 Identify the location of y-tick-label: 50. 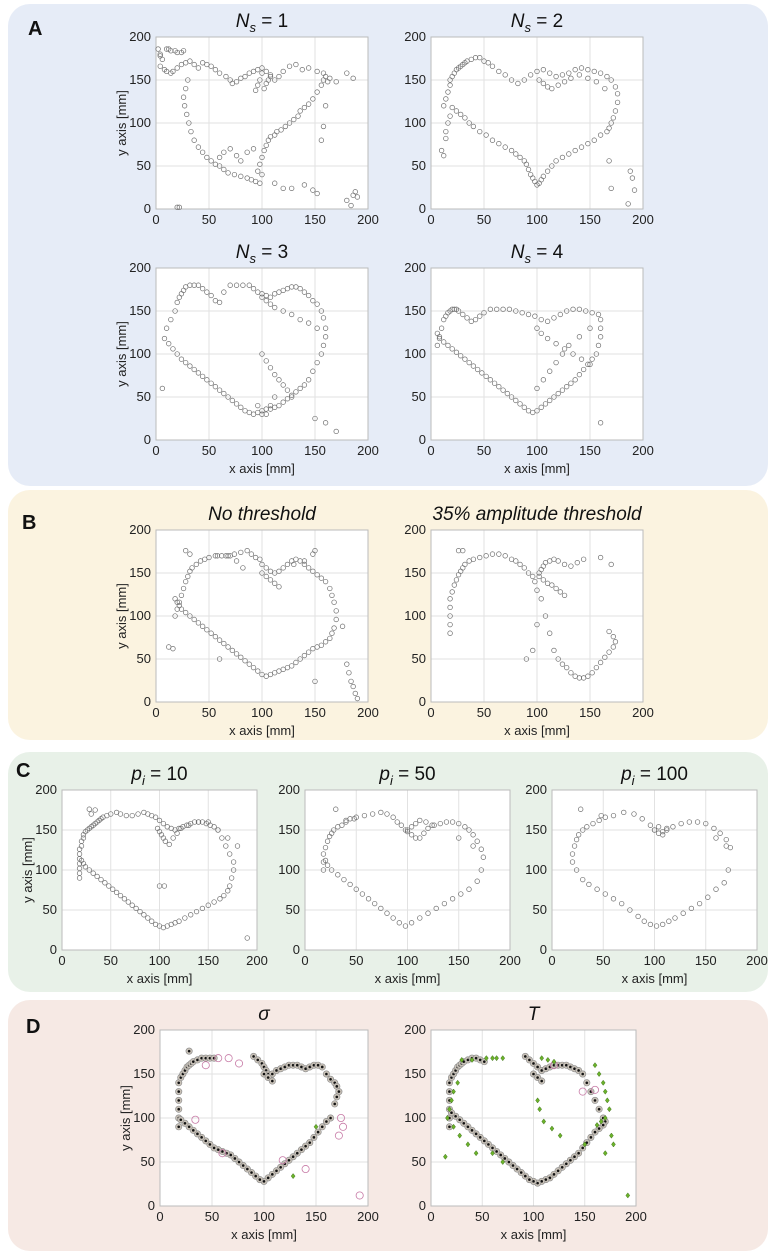
(144, 165).